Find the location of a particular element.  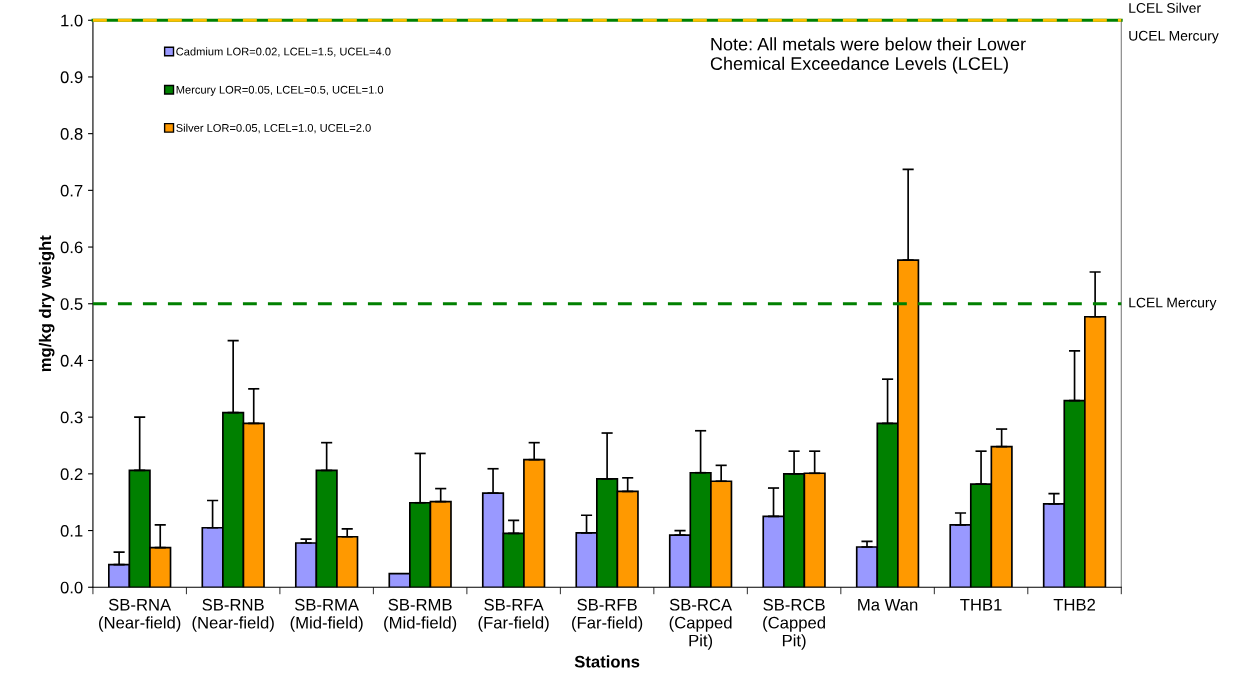

x-tick-label: SB-RMA (Mid-field) is located at coordinates (326, 615).